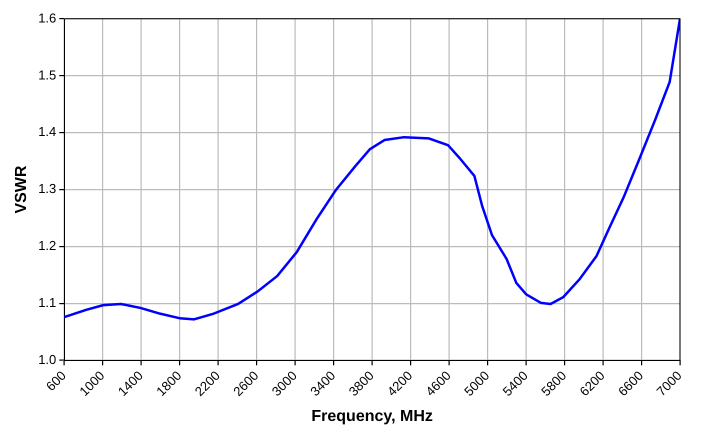 This screenshot has height=438, width=702. I want to click on y-tick-label: 1.5, so click(47, 74).